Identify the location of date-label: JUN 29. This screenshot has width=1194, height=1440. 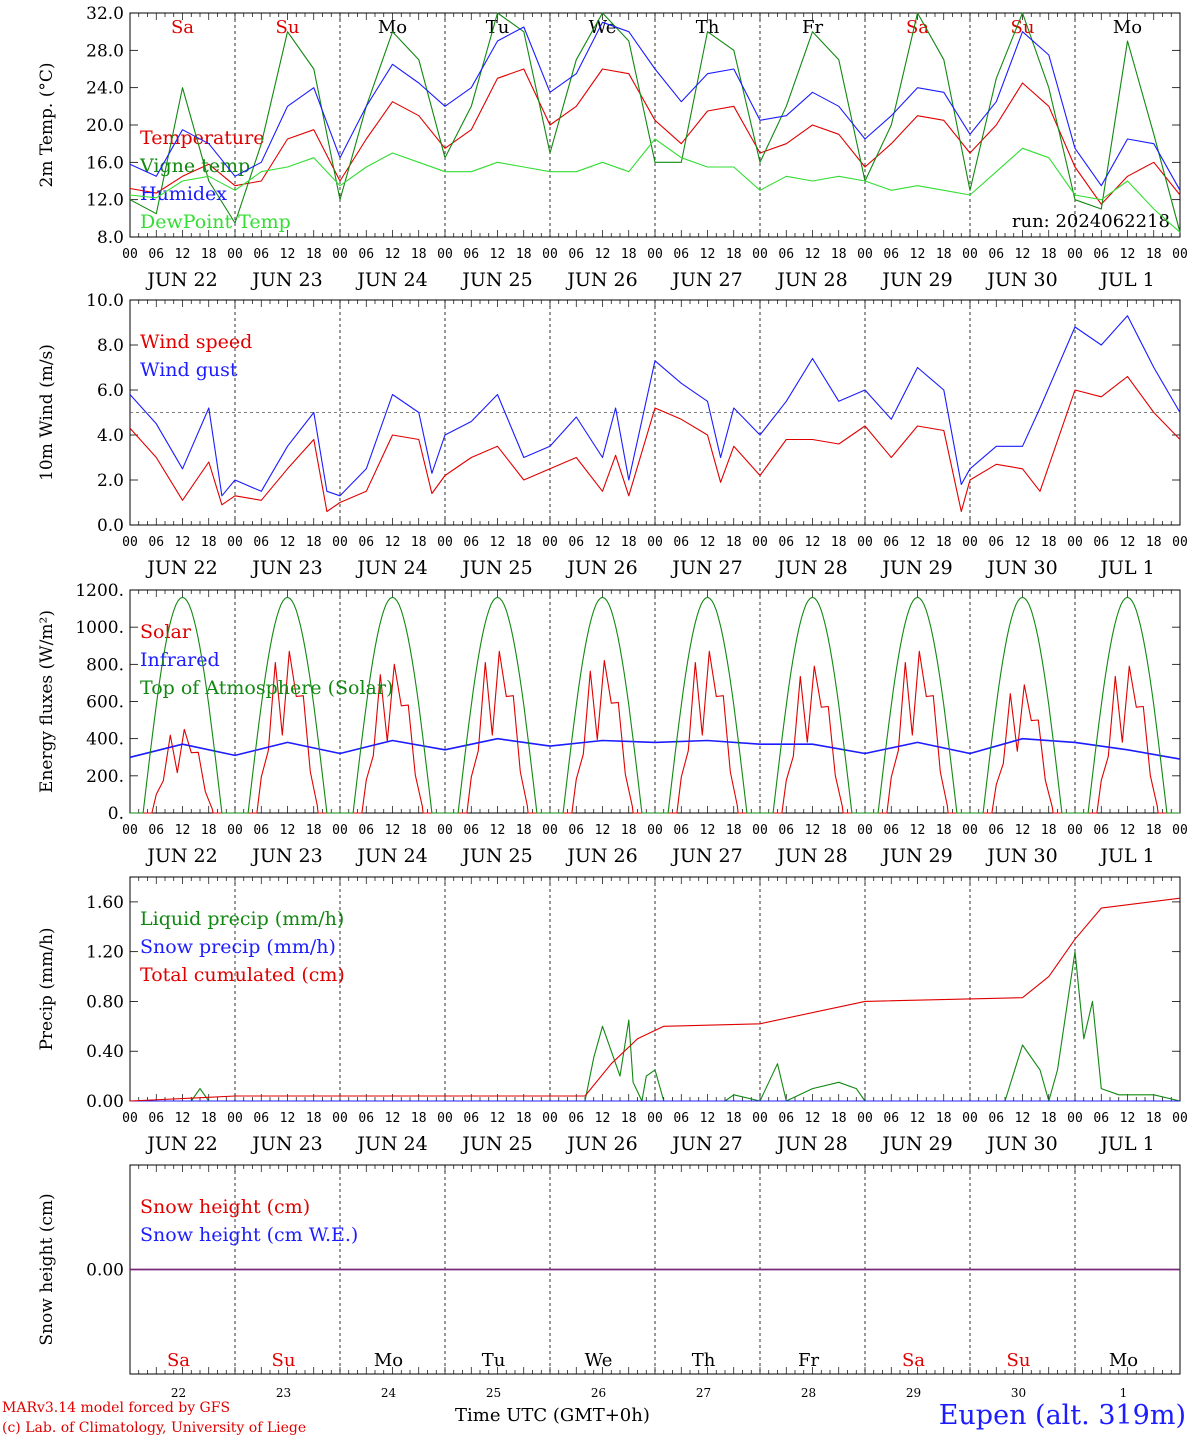
(916, 856).